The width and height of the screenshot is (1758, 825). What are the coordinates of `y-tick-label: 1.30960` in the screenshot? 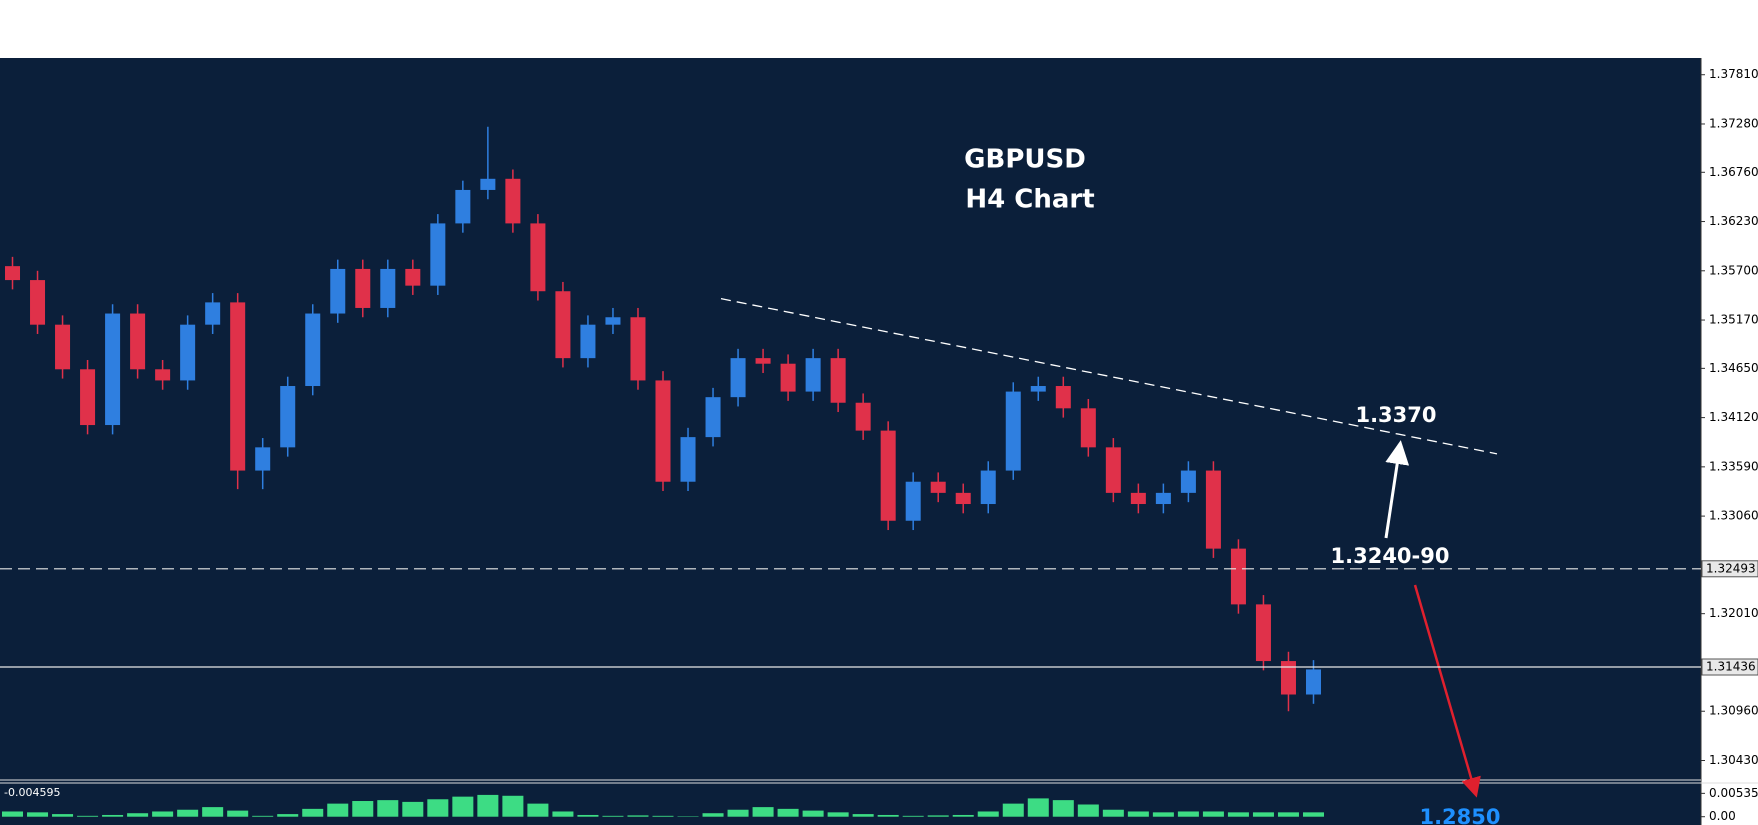 It's located at (1733, 711).